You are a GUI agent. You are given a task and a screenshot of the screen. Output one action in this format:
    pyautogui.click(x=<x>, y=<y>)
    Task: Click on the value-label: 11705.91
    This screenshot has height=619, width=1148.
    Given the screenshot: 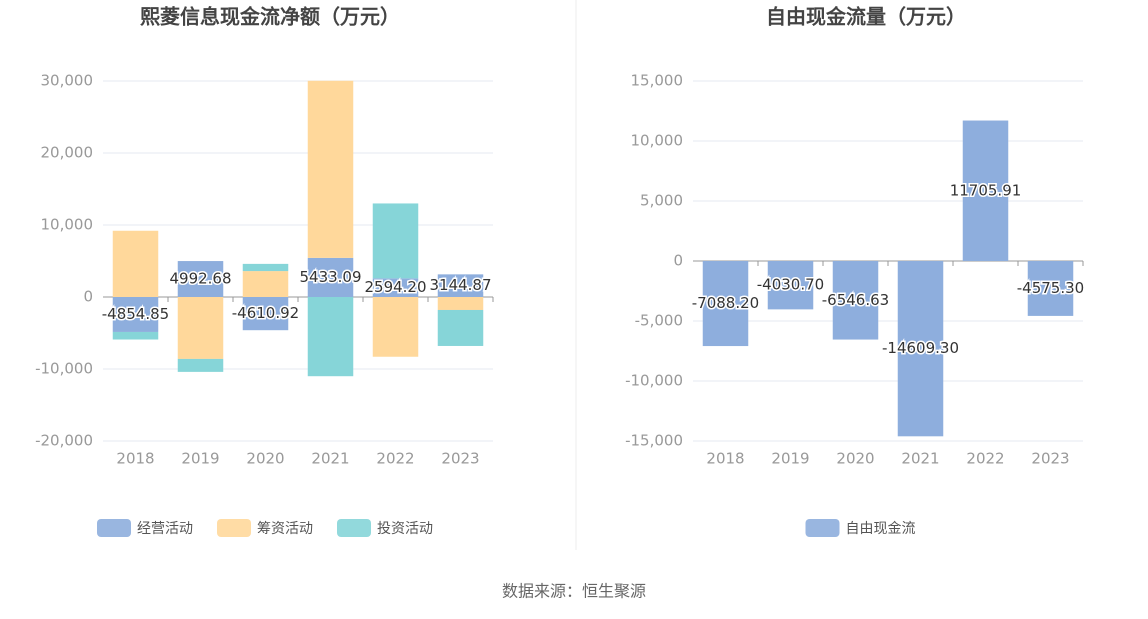 What is the action you would take?
    pyautogui.click(x=986, y=190)
    